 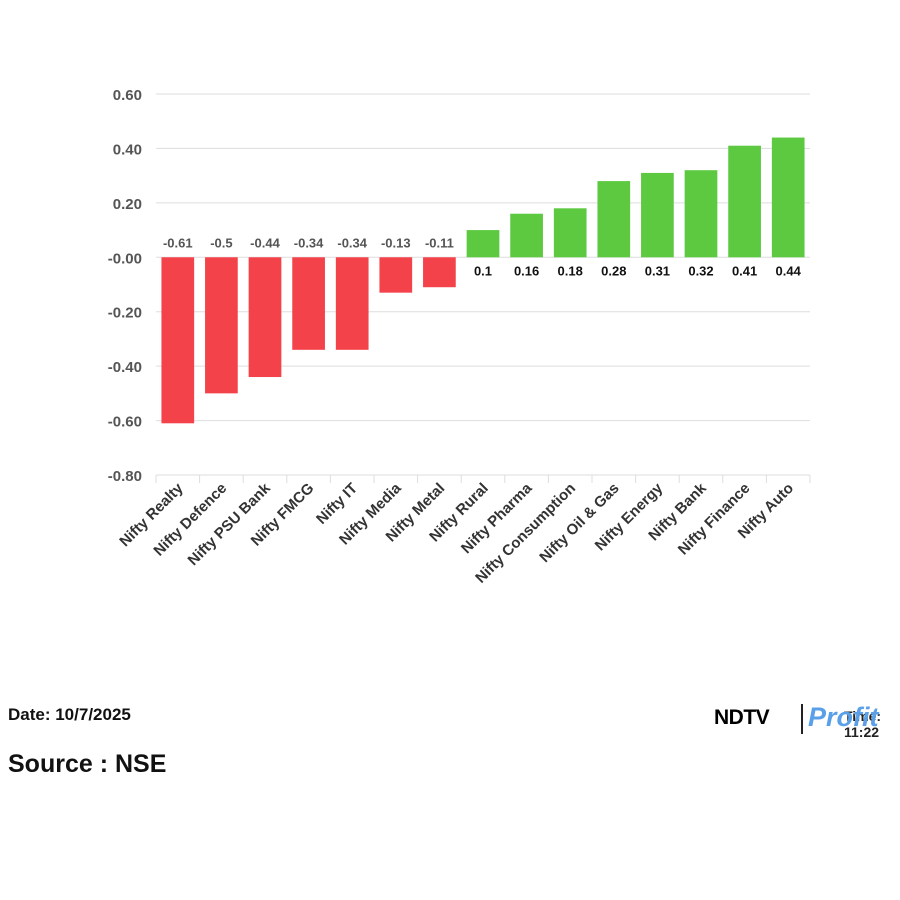 I want to click on brand-ndtv-text: NDTV, so click(x=742, y=717).